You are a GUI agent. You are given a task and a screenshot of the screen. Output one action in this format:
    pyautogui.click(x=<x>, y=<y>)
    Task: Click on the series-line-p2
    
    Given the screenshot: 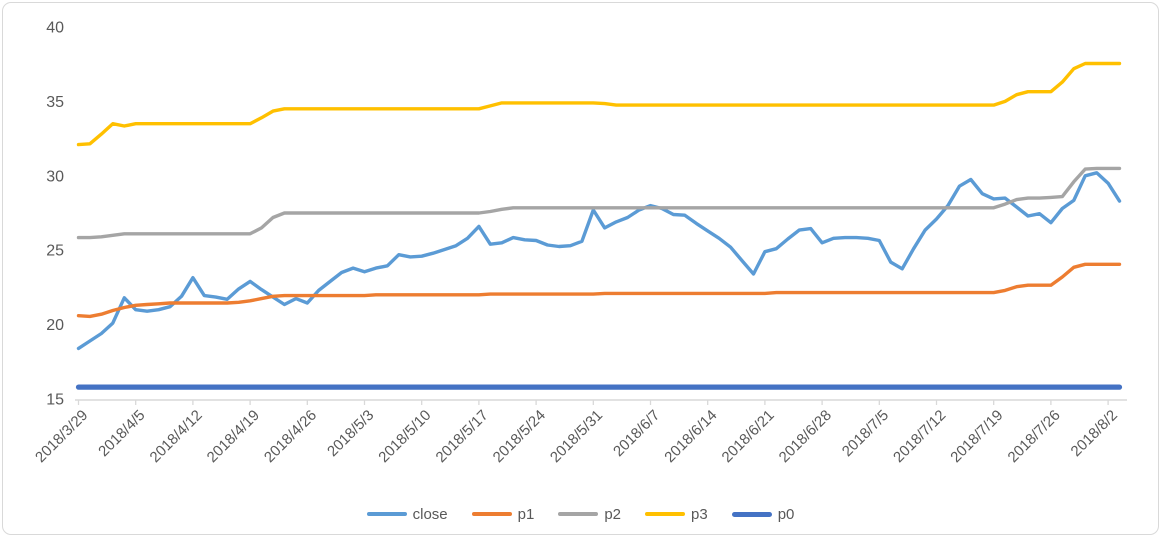 What is the action you would take?
    pyautogui.click(x=599, y=203)
    